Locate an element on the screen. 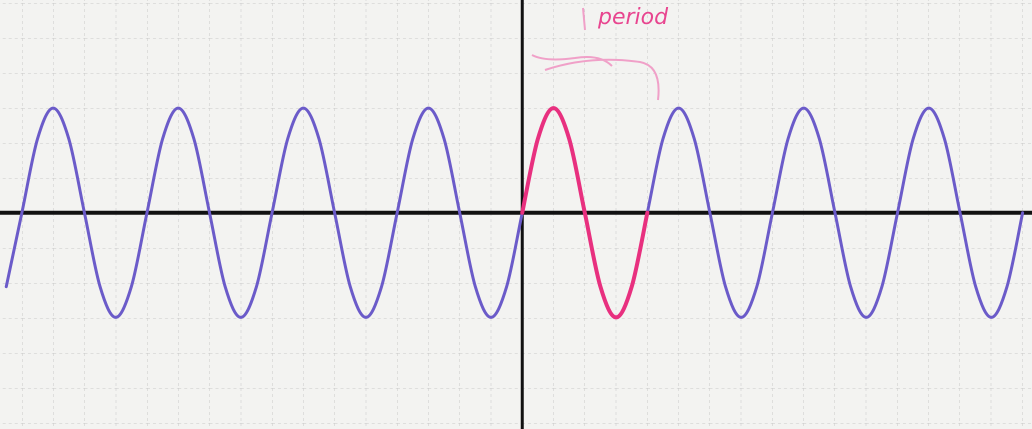 This screenshot has height=429, width=1032. series-line is located at coordinates (585, 213).